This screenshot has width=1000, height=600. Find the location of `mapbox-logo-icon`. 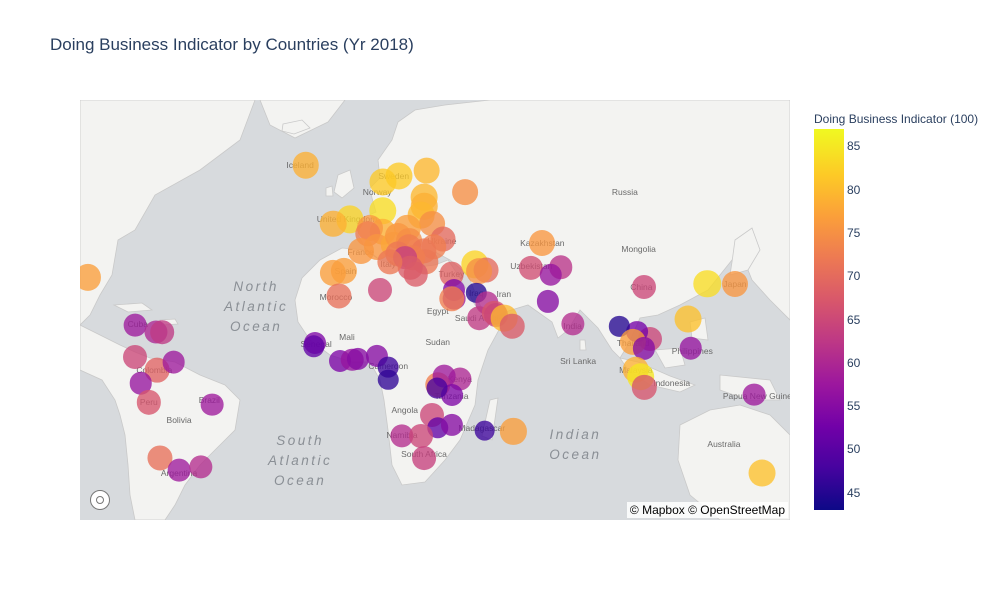

mapbox-logo-icon is located at coordinates (100, 500).